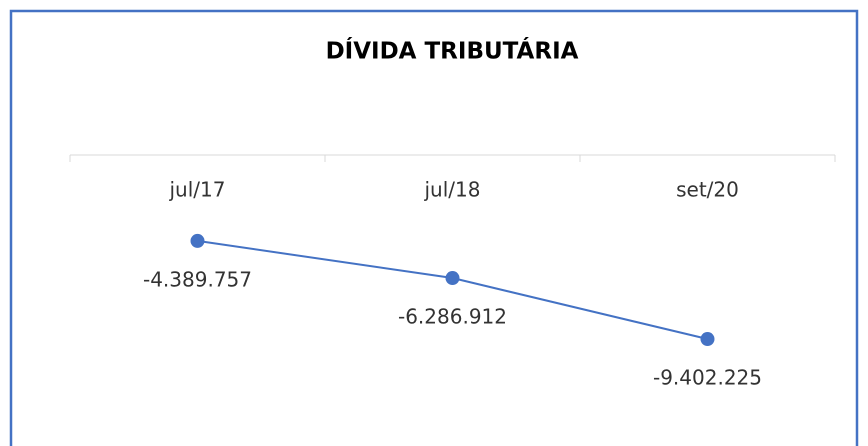 The image size is (868, 446). I want to click on x-tick-label: jul/18, so click(452, 190).